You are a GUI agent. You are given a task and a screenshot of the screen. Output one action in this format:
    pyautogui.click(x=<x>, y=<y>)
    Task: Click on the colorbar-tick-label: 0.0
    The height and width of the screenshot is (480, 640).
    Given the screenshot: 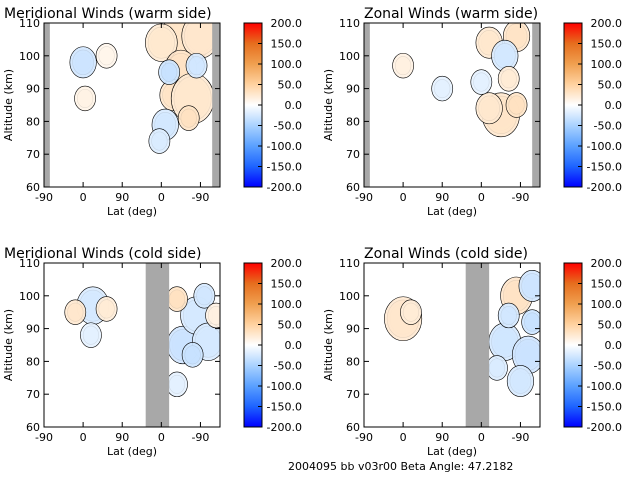 What is the action you would take?
    pyautogui.click(x=294, y=345)
    